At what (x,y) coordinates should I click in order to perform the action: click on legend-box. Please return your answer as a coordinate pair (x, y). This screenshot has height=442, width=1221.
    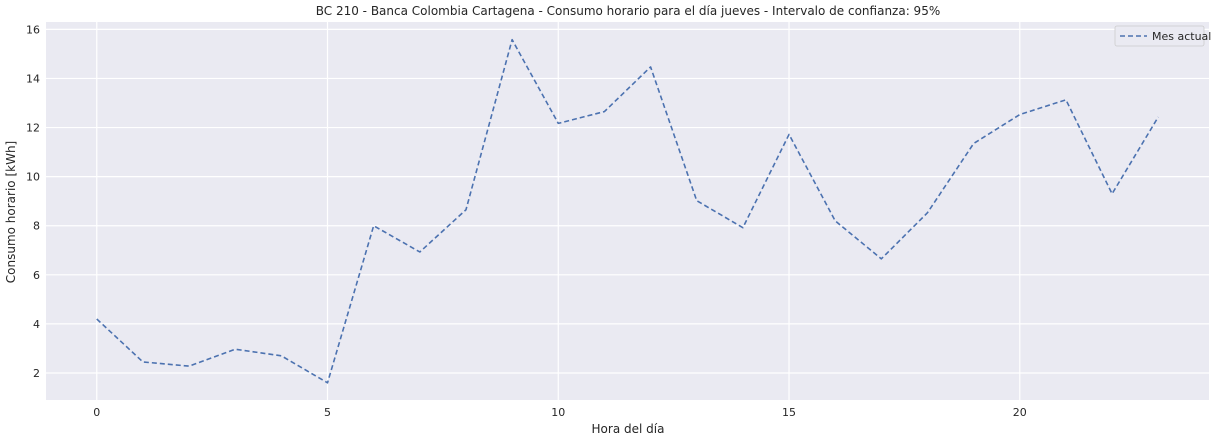
    Looking at the image, I should click on (1159, 36).